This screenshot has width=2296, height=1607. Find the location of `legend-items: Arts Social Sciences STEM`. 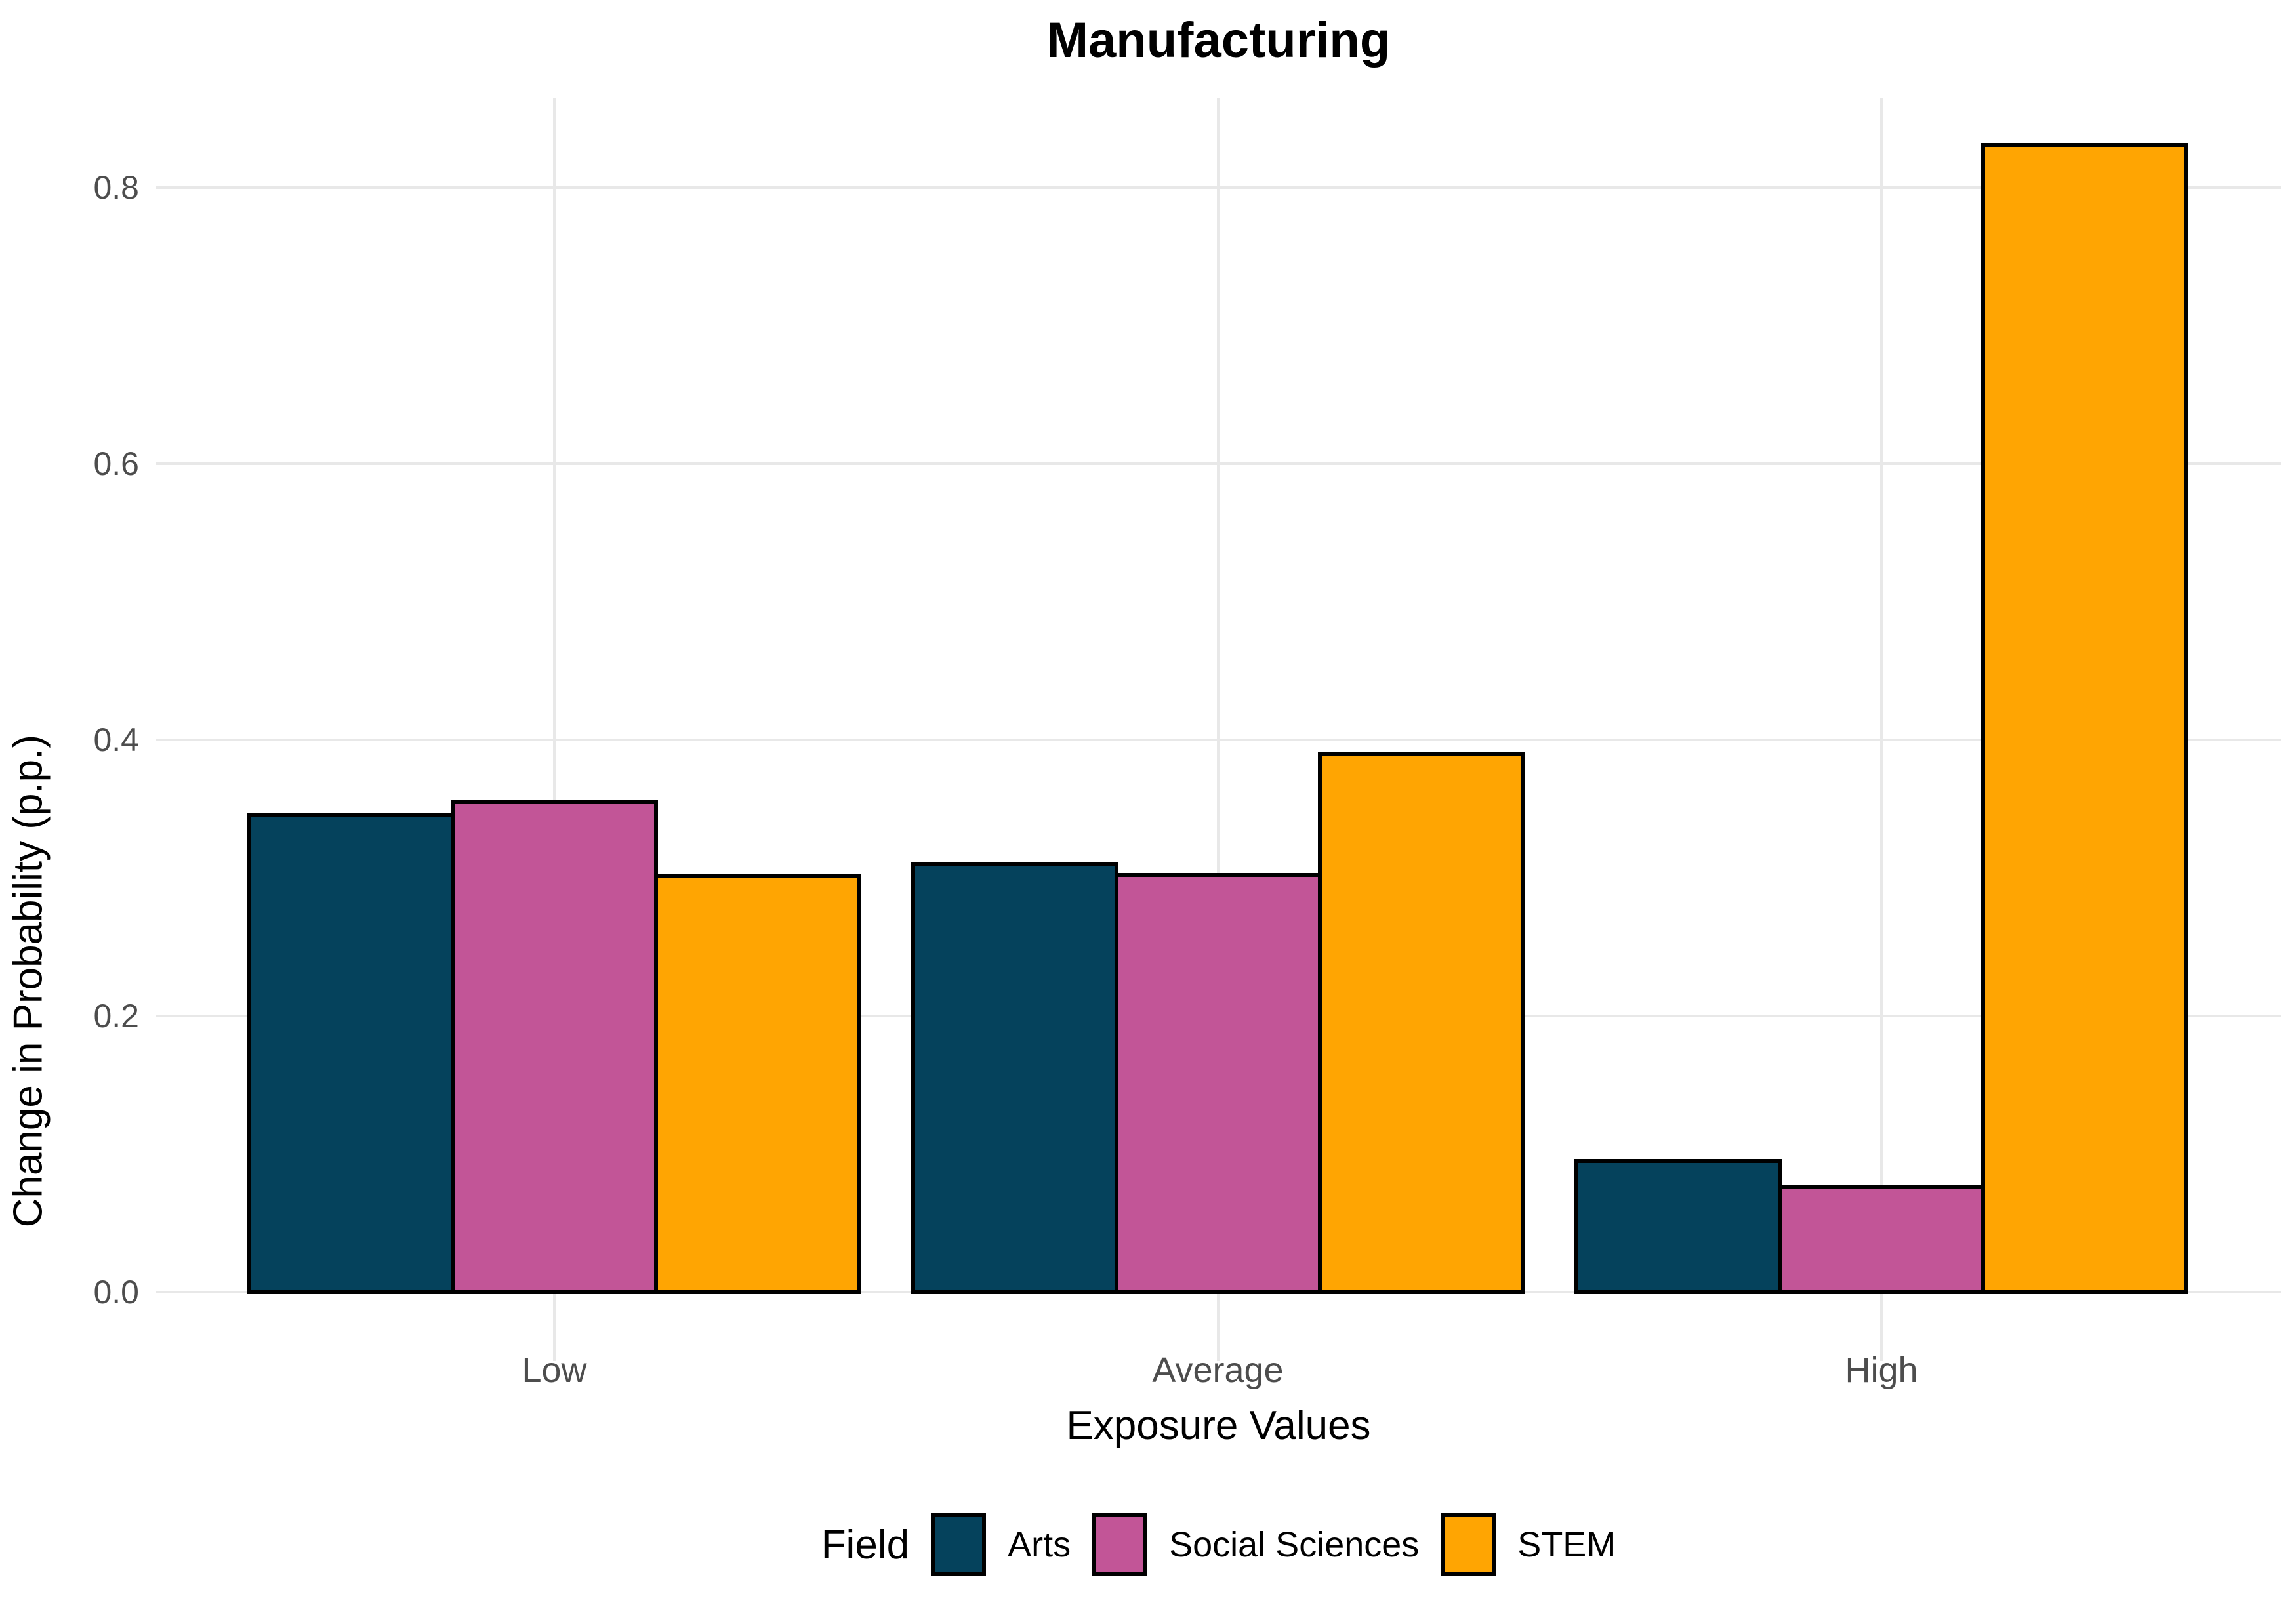

legend-items: Arts Social Sciences STEM is located at coordinates (1273, 1544).